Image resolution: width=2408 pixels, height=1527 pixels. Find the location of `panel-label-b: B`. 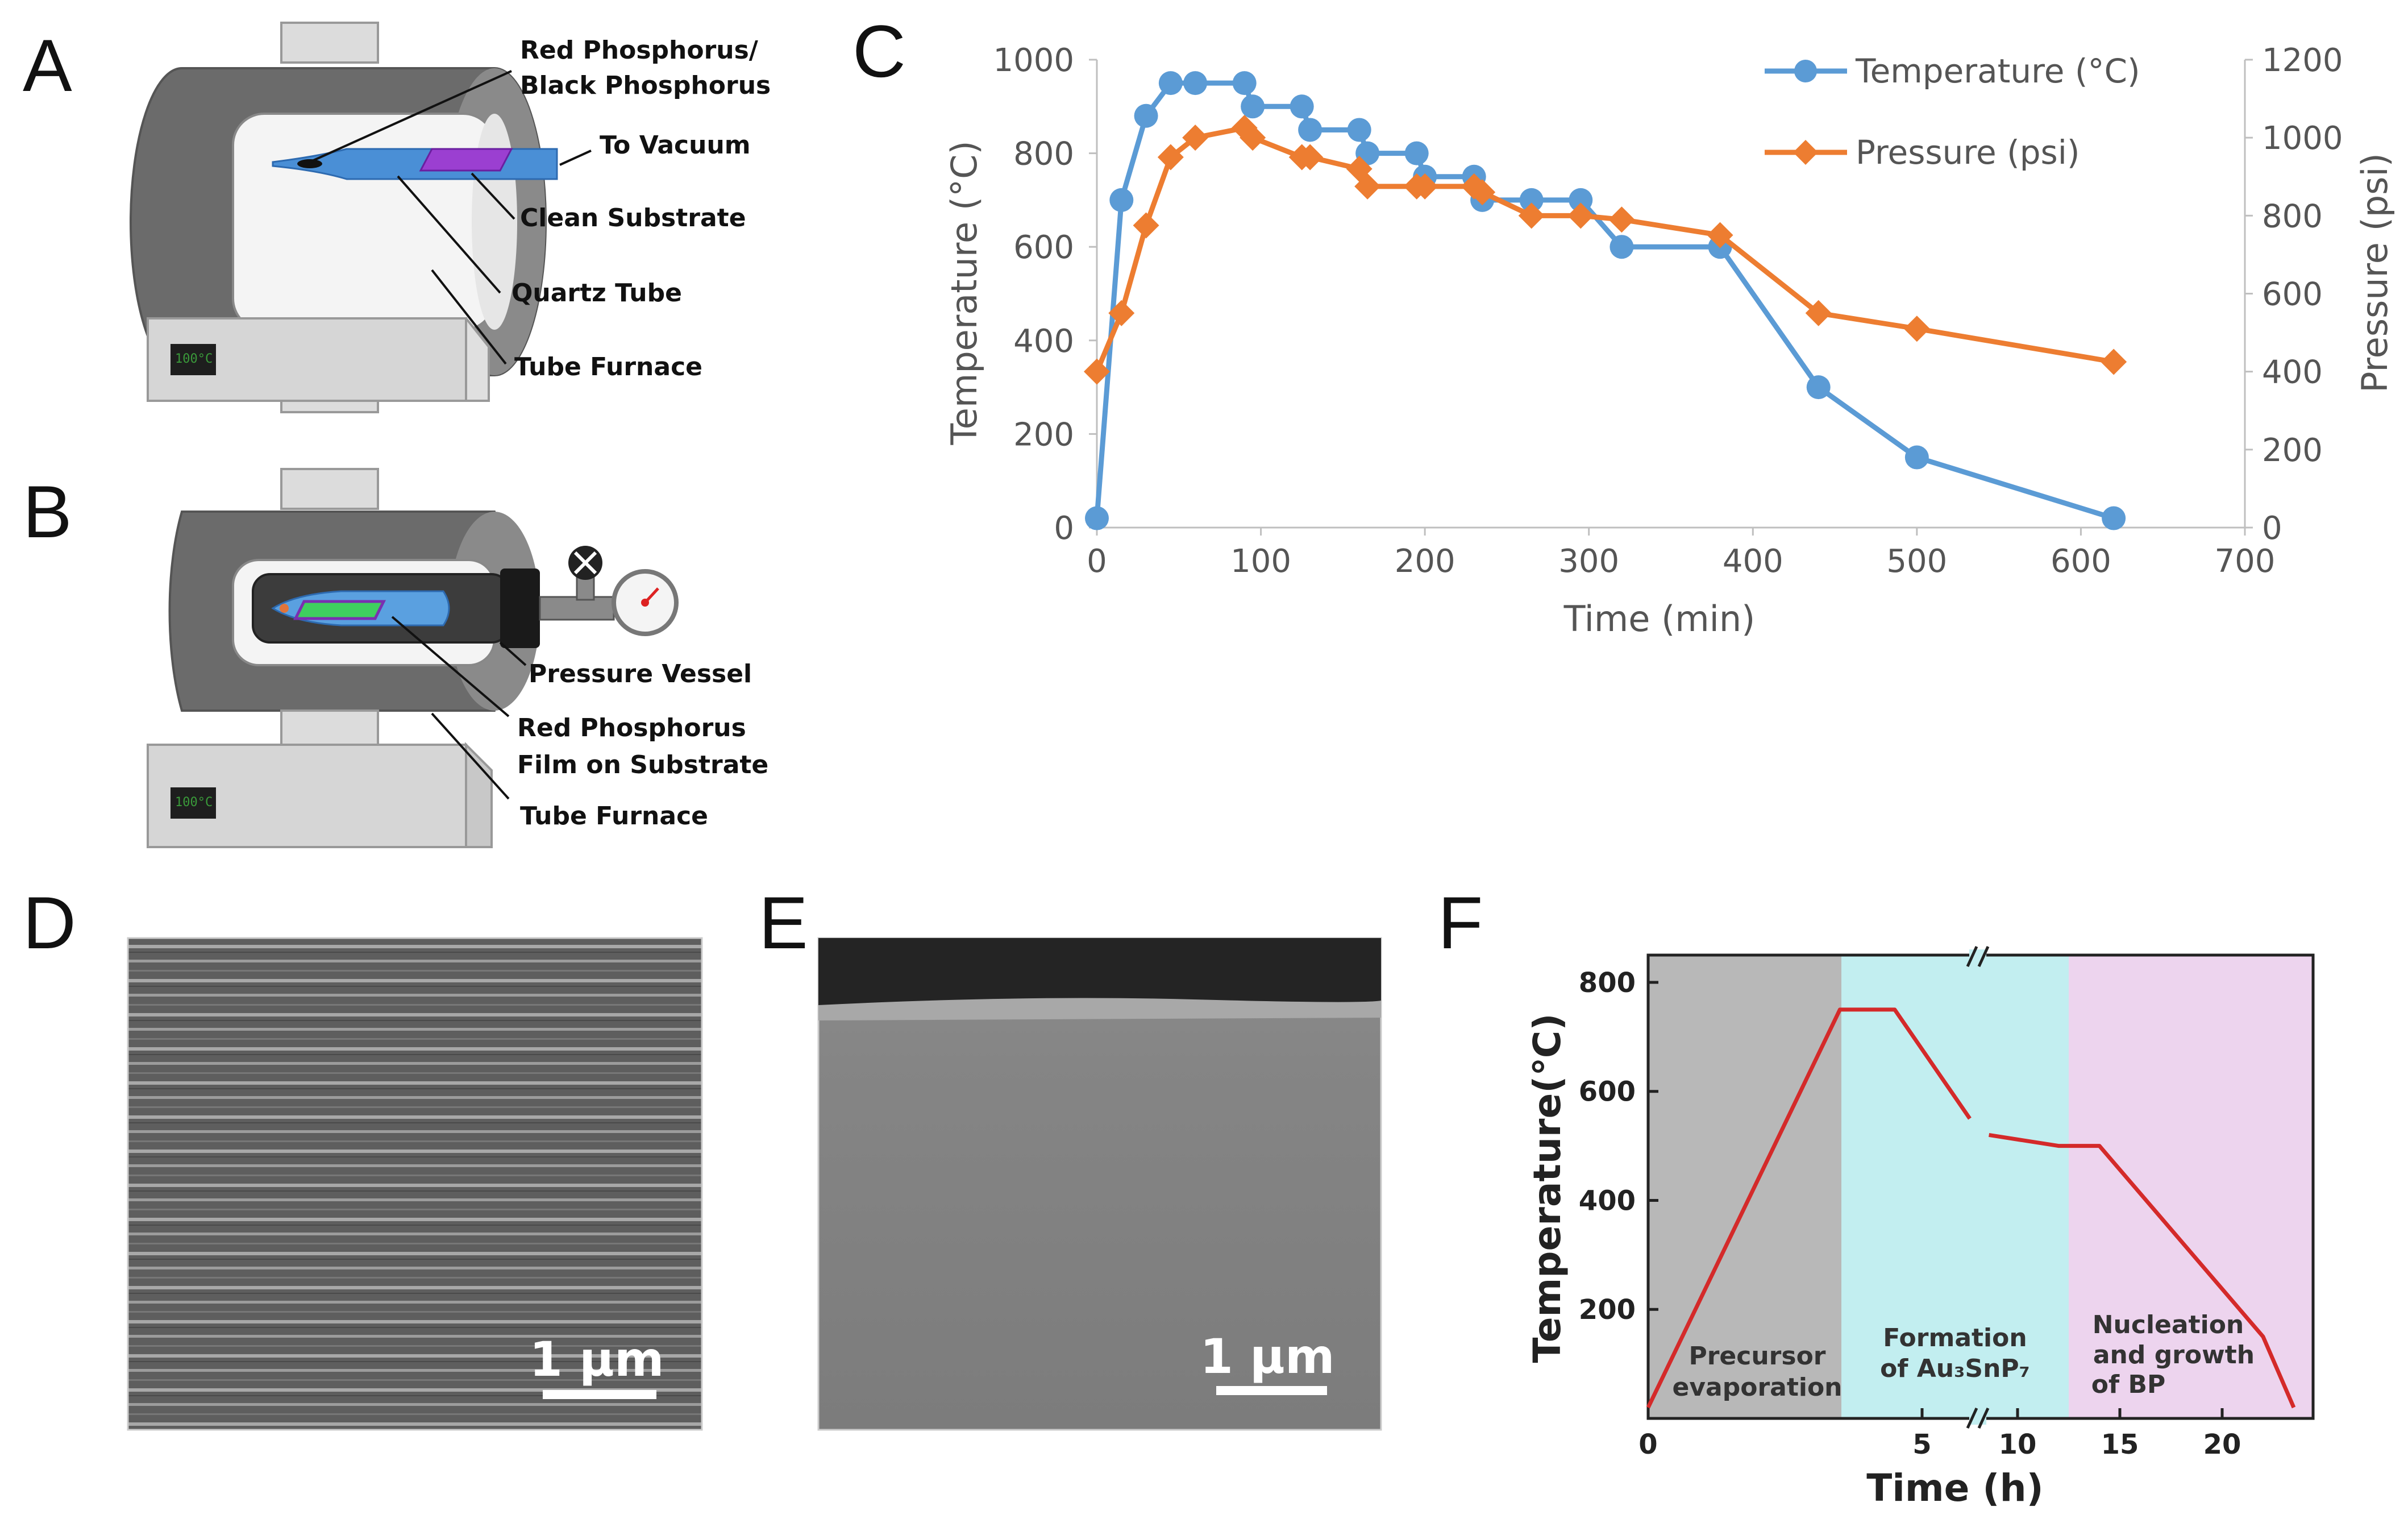

panel-label-b: B is located at coordinates (47, 512).